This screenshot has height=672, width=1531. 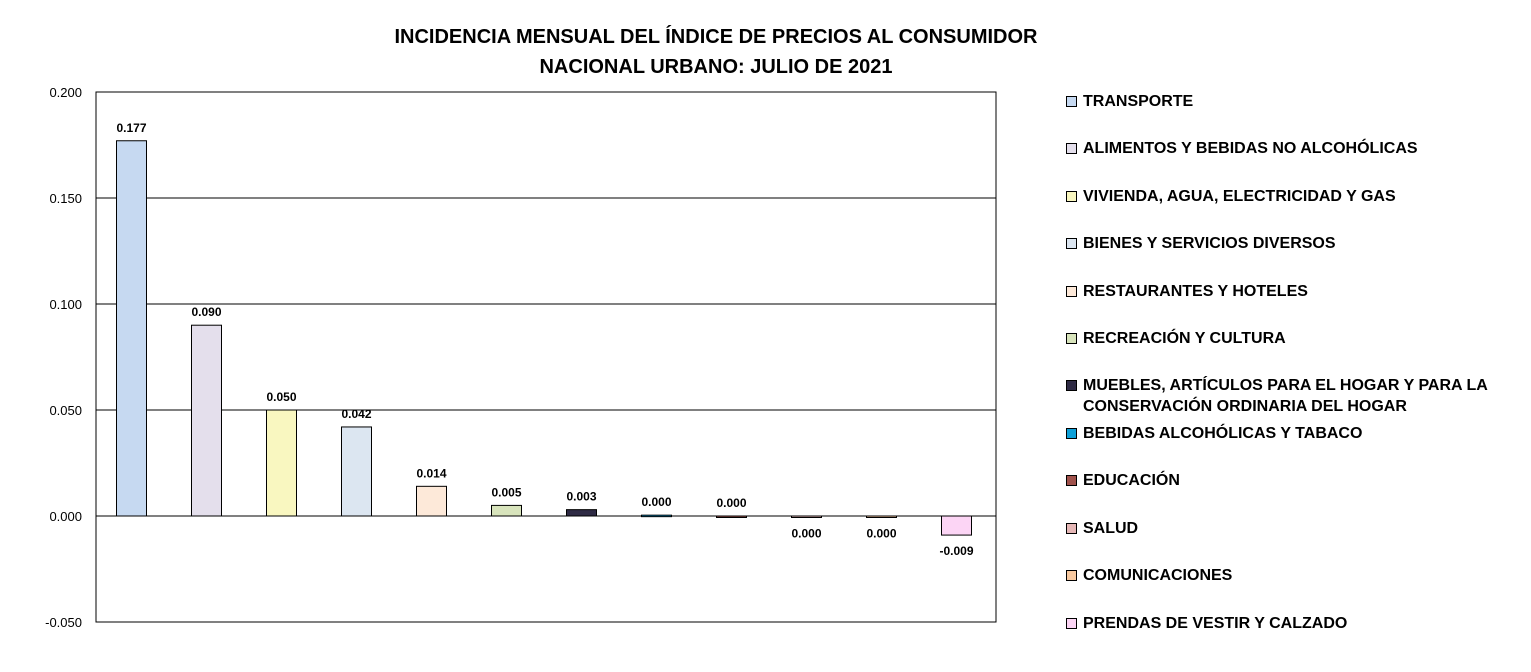 What do you see at coordinates (1284, 528) in the screenshot?
I see `legend-item: SALUD` at bounding box center [1284, 528].